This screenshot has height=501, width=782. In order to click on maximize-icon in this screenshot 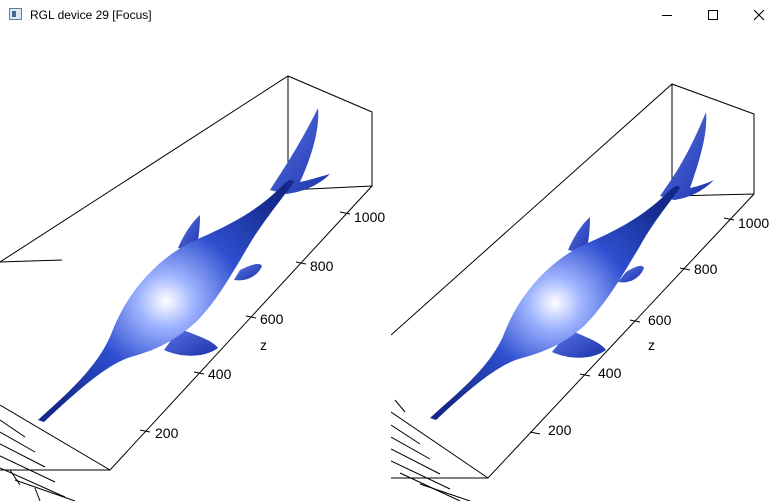, I will do `click(713, 15)`.